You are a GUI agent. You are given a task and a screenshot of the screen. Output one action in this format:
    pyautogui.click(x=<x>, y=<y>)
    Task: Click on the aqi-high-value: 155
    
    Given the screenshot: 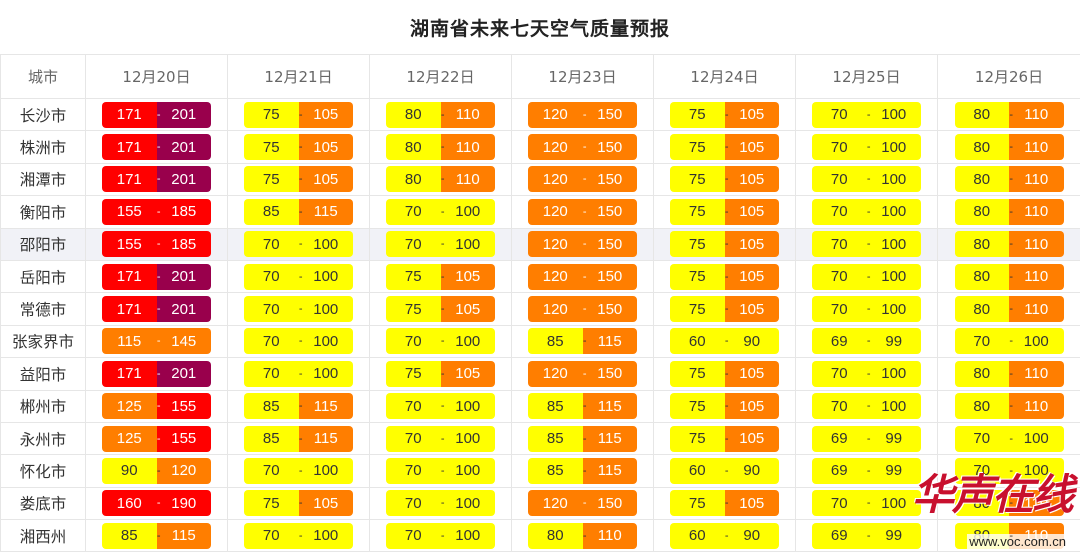 What is the action you would take?
    pyautogui.click(x=184, y=439)
    